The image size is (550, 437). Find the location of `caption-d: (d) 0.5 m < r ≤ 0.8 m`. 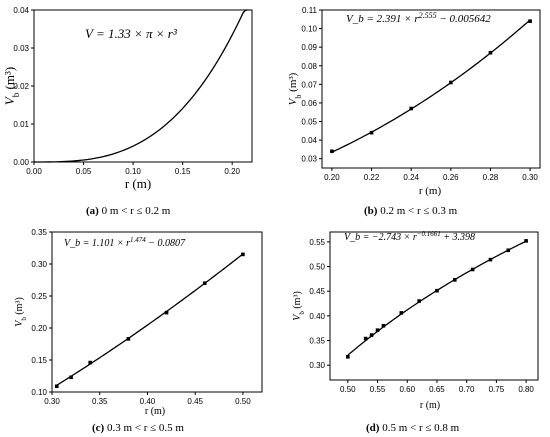

caption-d: (d) 0.5 m < r ≤ 0.8 m is located at coordinates (412, 428).